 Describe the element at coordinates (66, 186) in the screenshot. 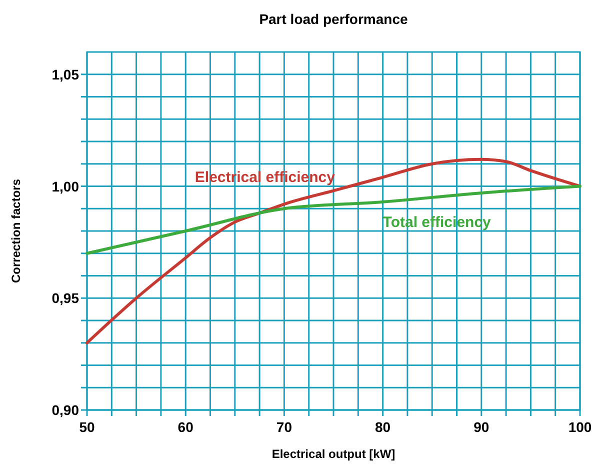

I see `y-tick-label: 1,00` at that location.